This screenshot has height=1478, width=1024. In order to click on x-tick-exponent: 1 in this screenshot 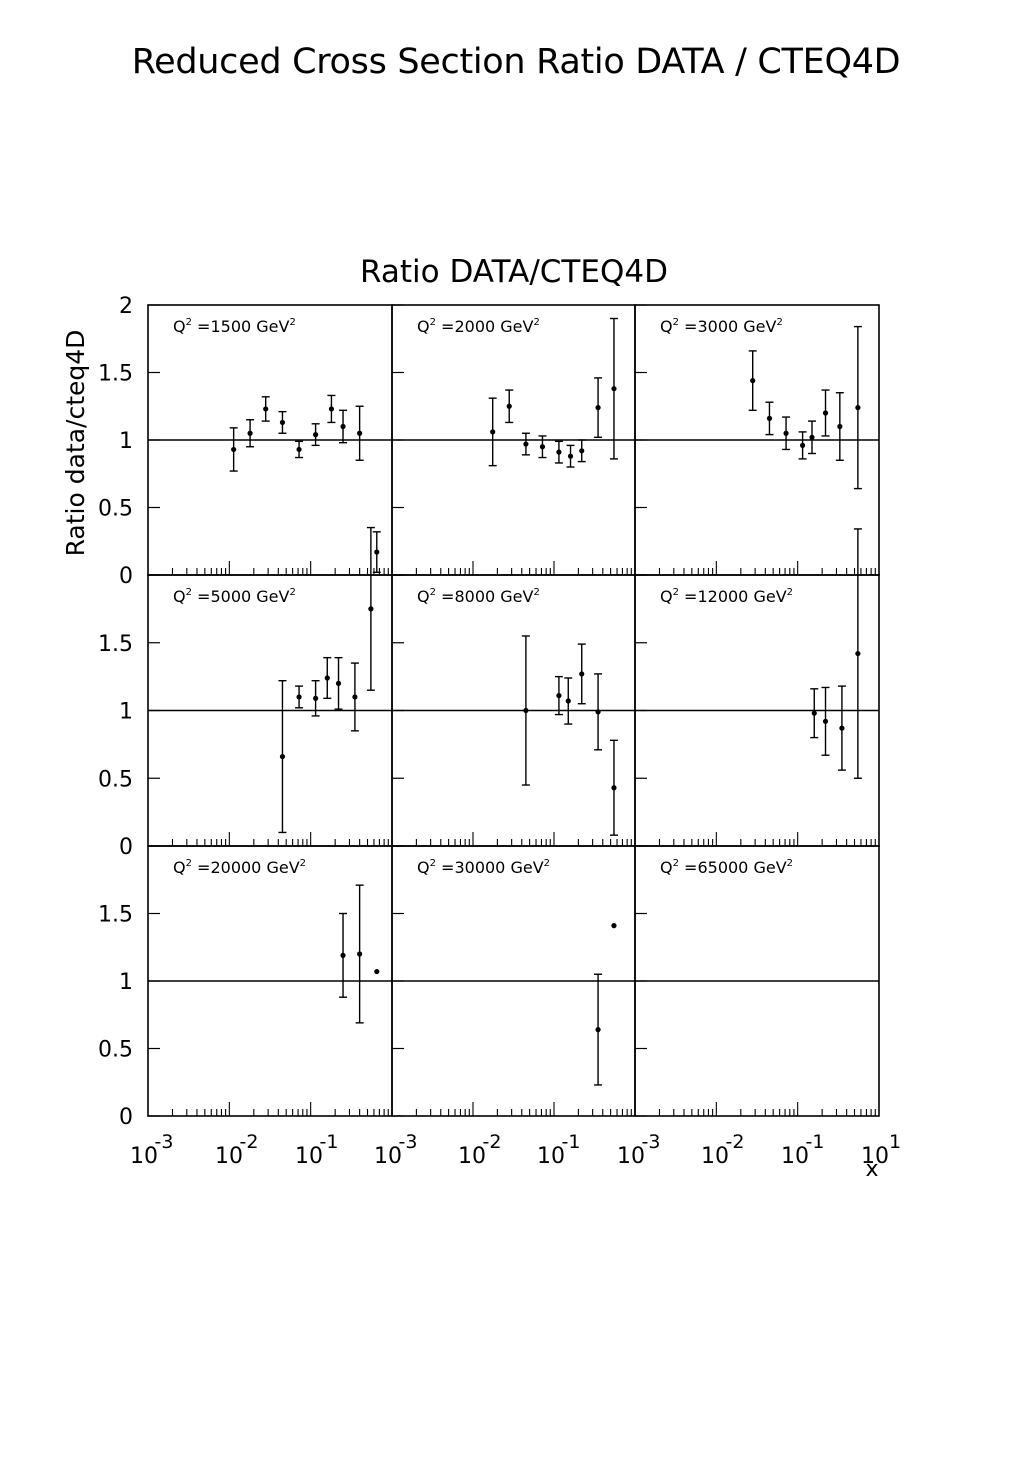, I will do `click(895, 1142)`.